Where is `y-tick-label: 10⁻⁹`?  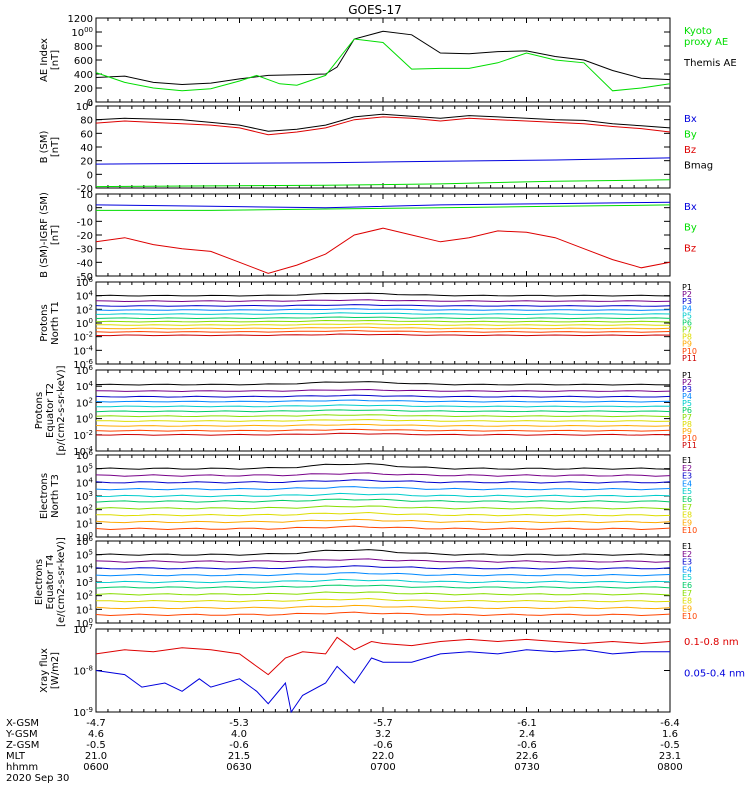
y-tick-label: 10⁻⁹ is located at coordinates (83, 712).